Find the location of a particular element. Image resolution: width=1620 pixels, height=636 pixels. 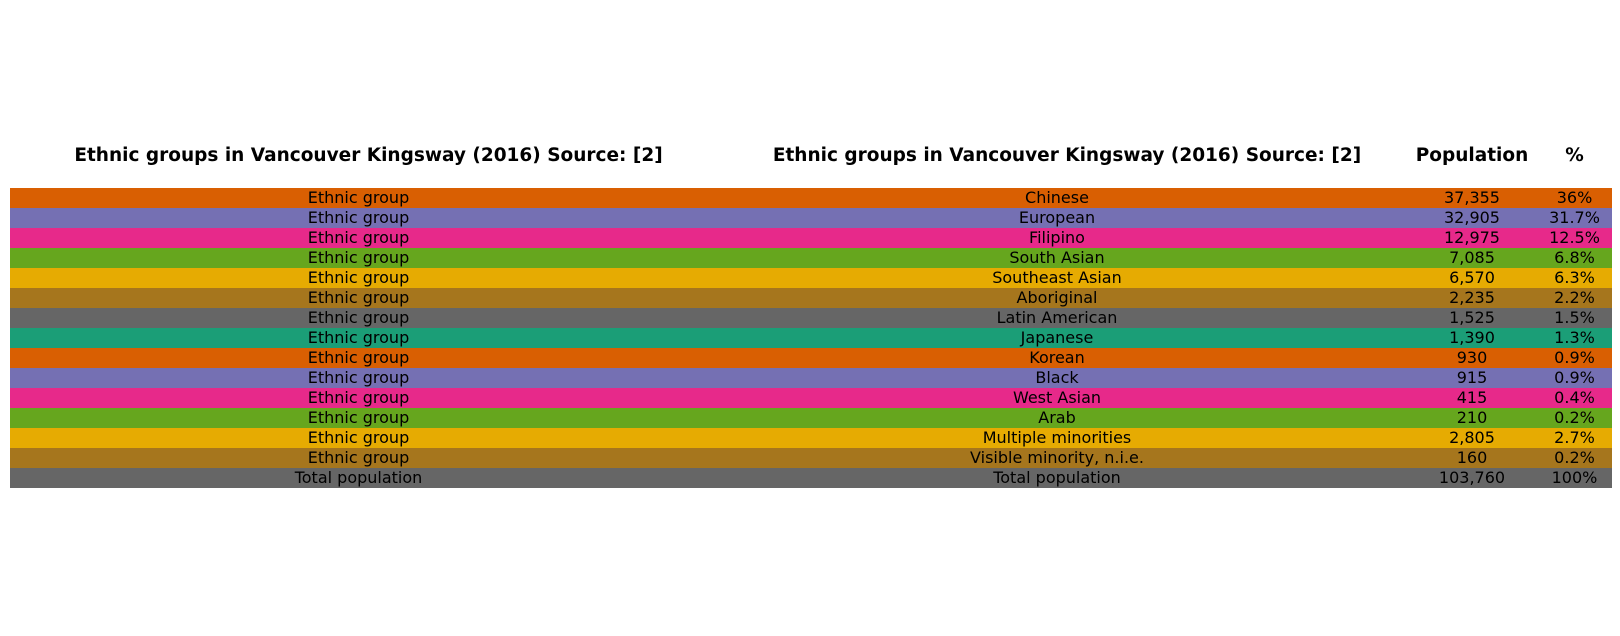

table-cell: 2,235 is located at coordinates (1472, 297).